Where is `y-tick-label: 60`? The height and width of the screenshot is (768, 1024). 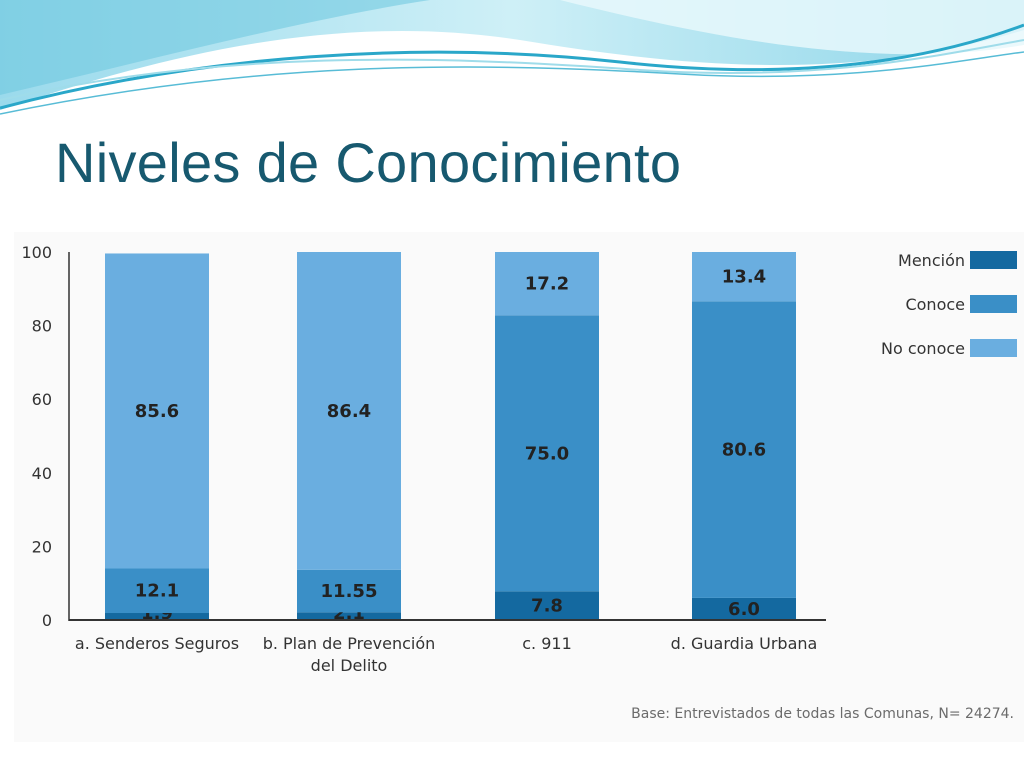 y-tick-label: 60 is located at coordinates (42, 399).